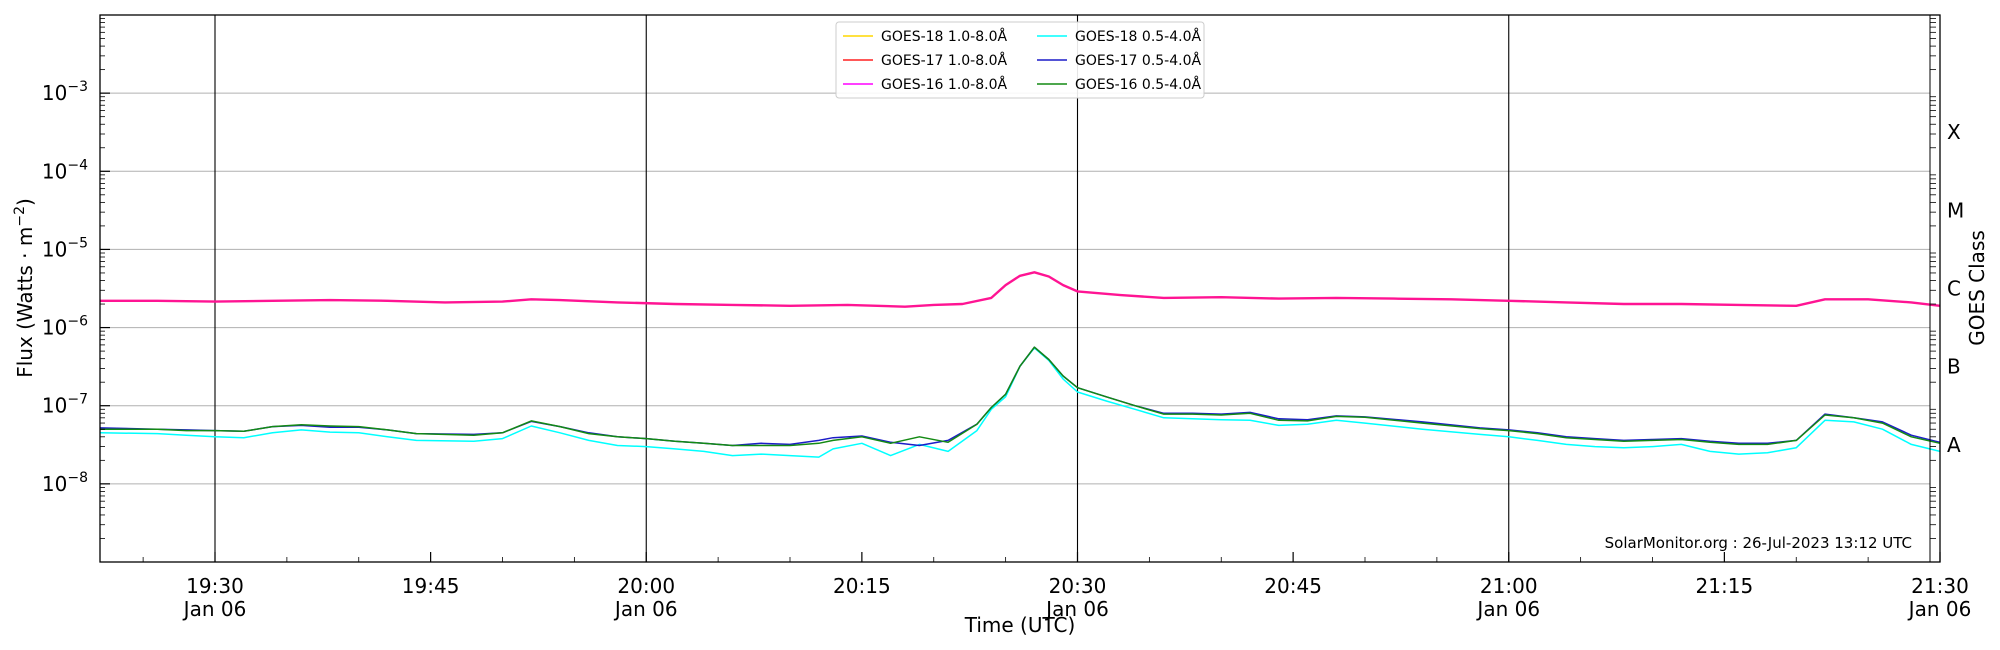  What do you see at coordinates (65, 405) in the screenshot?
I see `y-tick-label: 10⁻⁷` at bounding box center [65, 405].